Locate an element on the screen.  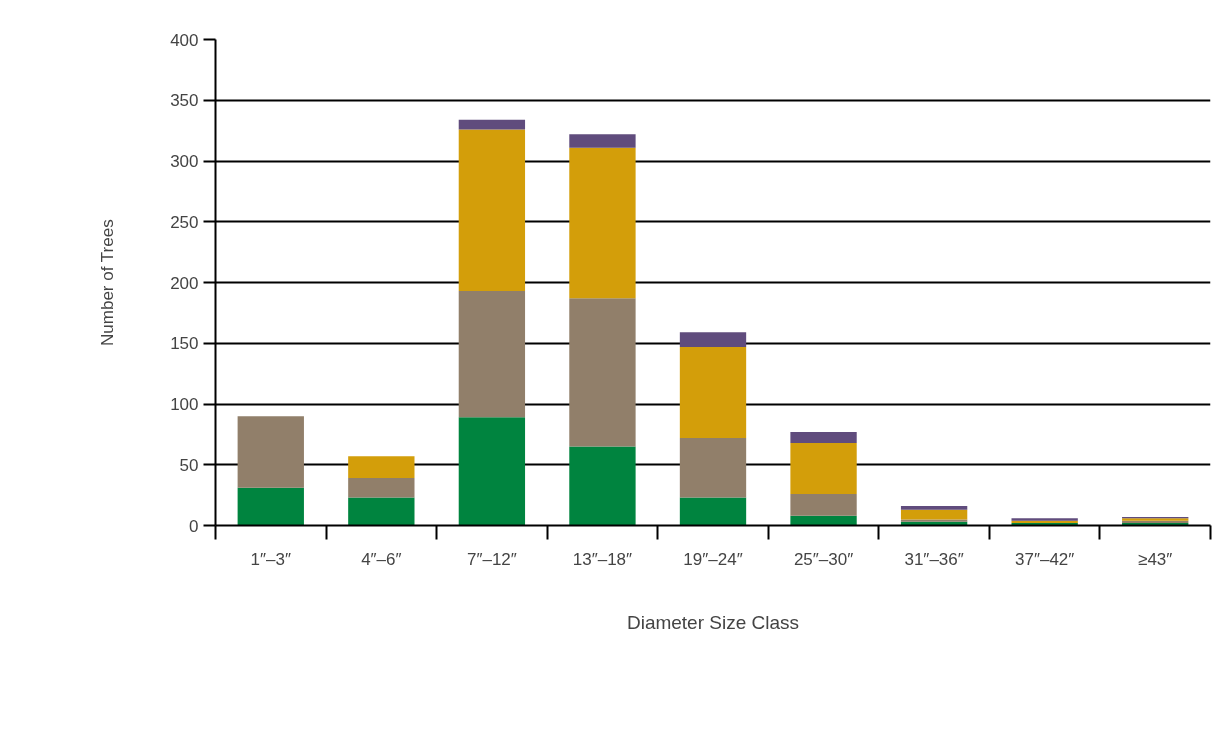
x-tick-label: ≥43″ is located at coordinates (1155, 559).